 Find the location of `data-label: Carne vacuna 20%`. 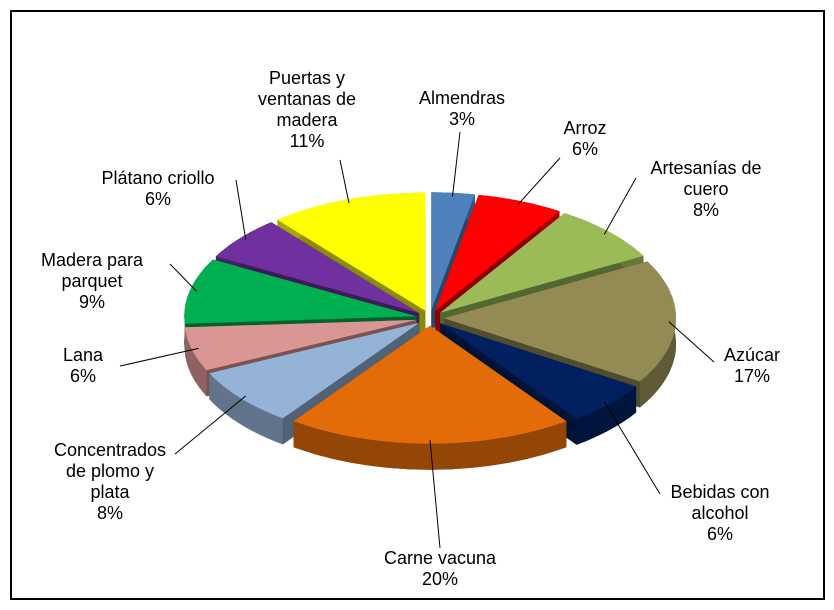

data-label: Carne vacuna 20% is located at coordinates (440, 569).